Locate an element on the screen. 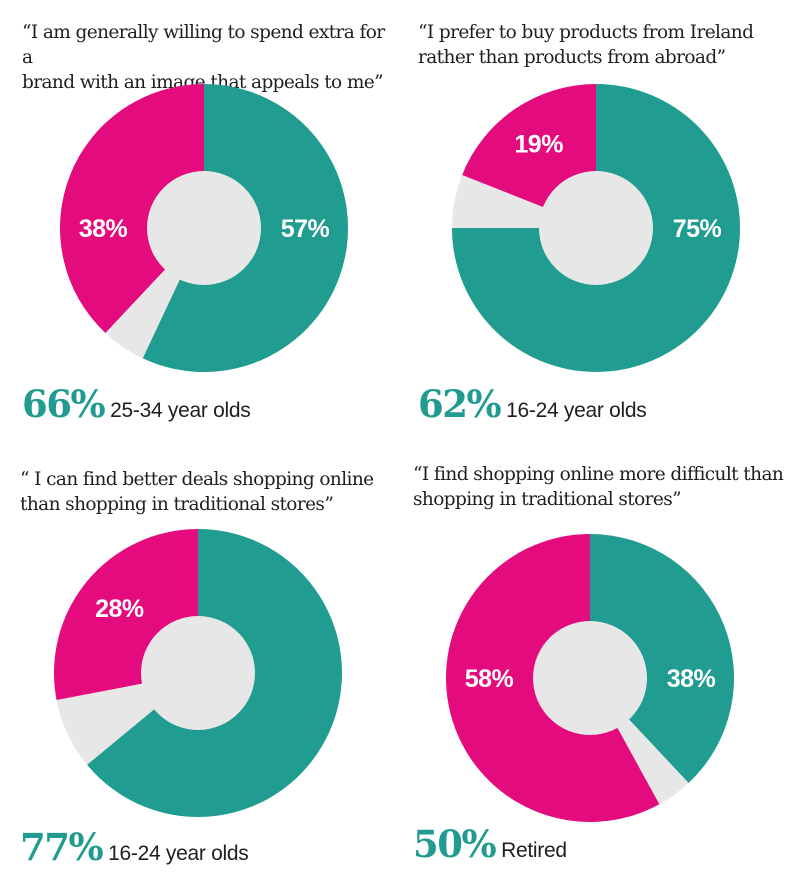  stat-callout: 66% 25-34 year olds is located at coordinates (136, 404).